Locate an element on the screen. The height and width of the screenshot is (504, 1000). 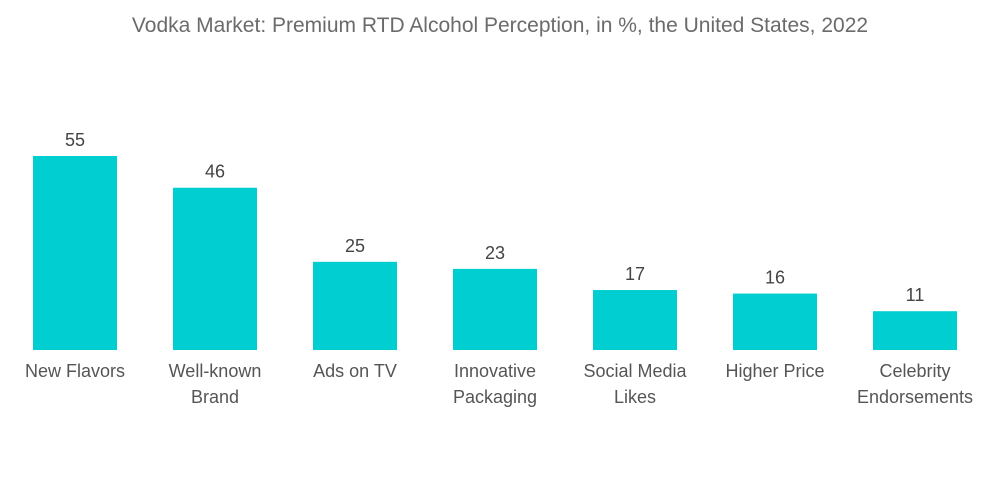
data-label: 46 is located at coordinates (215, 172).